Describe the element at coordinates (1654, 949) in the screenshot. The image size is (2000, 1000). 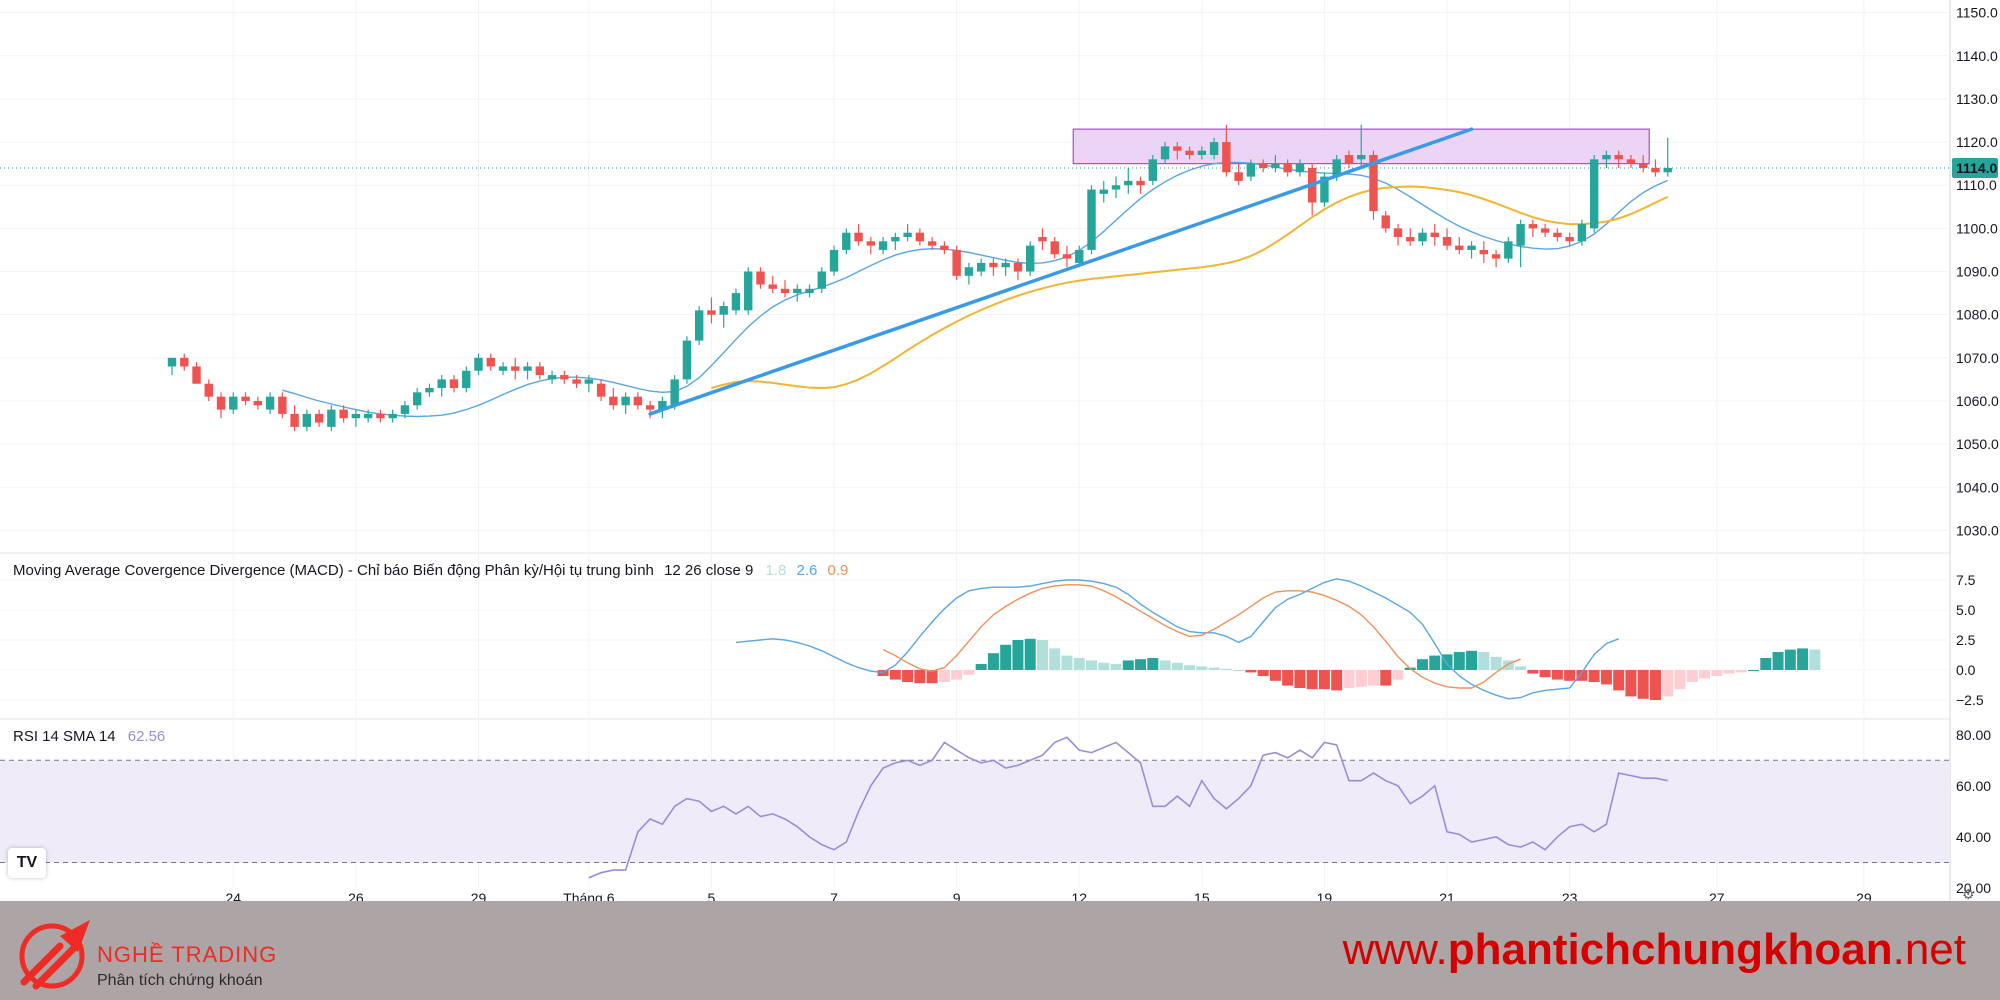
I see `website-url: www.phantichchungkhoan.net` at that location.